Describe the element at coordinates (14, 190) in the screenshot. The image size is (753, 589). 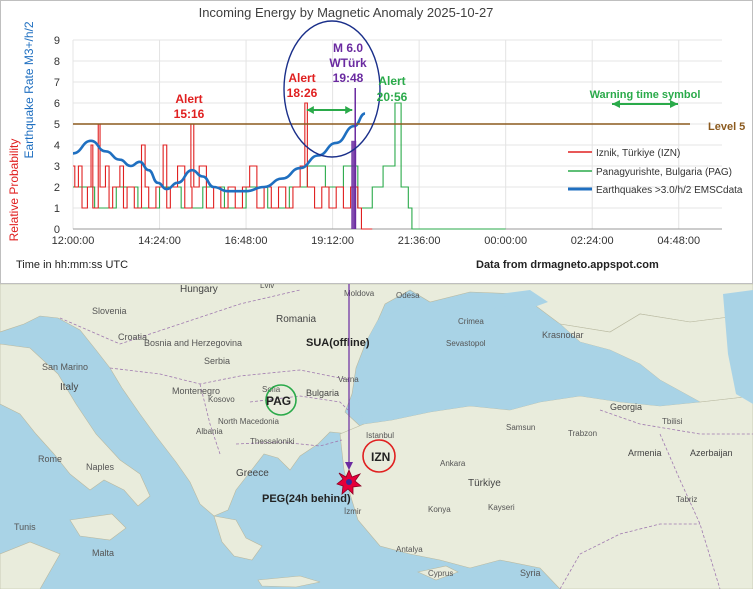
I see `ylabel-red: Relative Probability` at that location.